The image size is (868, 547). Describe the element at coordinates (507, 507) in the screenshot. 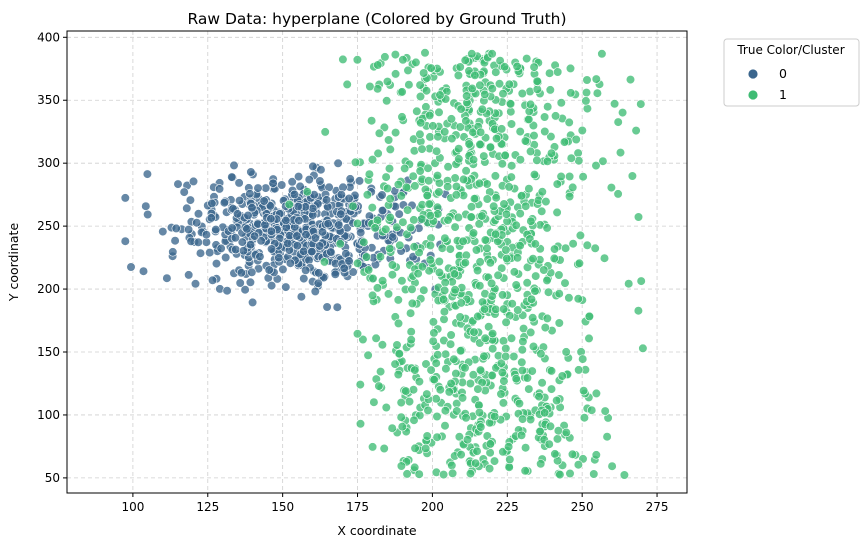

I see `x-tick-label: 225` at that location.